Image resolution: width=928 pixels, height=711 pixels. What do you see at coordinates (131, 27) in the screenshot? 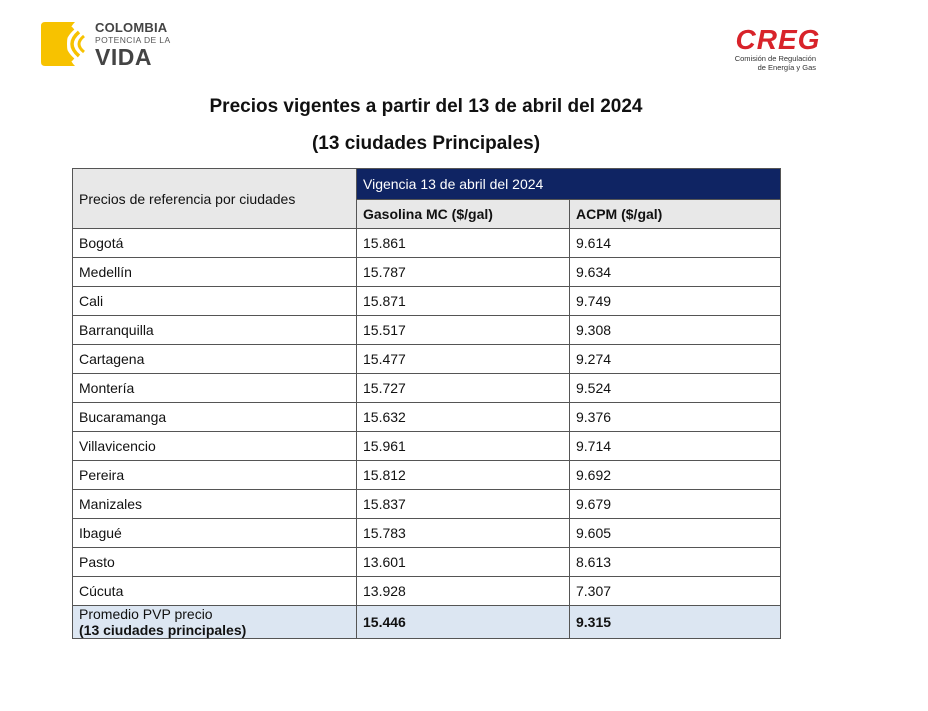
I see `colombia-logo-line1: COLOMBIA` at bounding box center [131, 27].